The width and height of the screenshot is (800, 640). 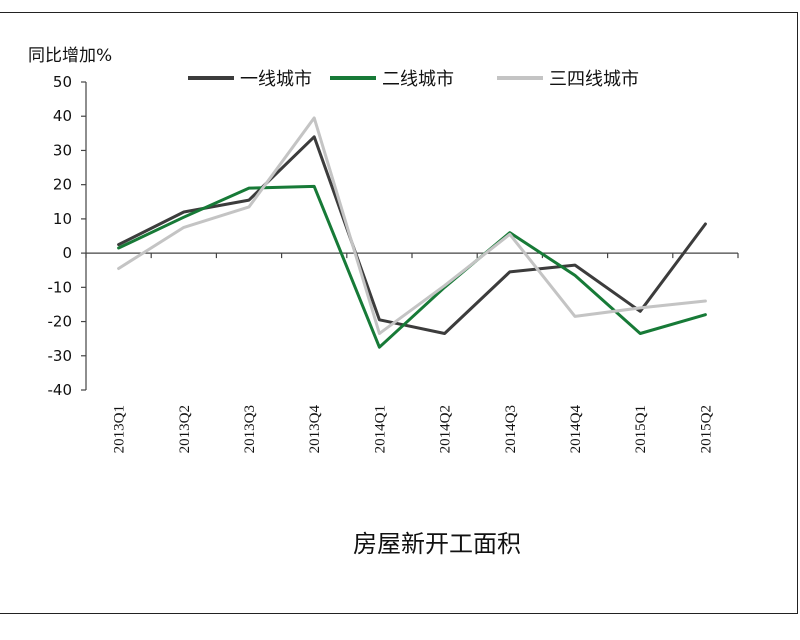 I want to click on x-tick-label: 2013Q2, so click(x=185, y=429).